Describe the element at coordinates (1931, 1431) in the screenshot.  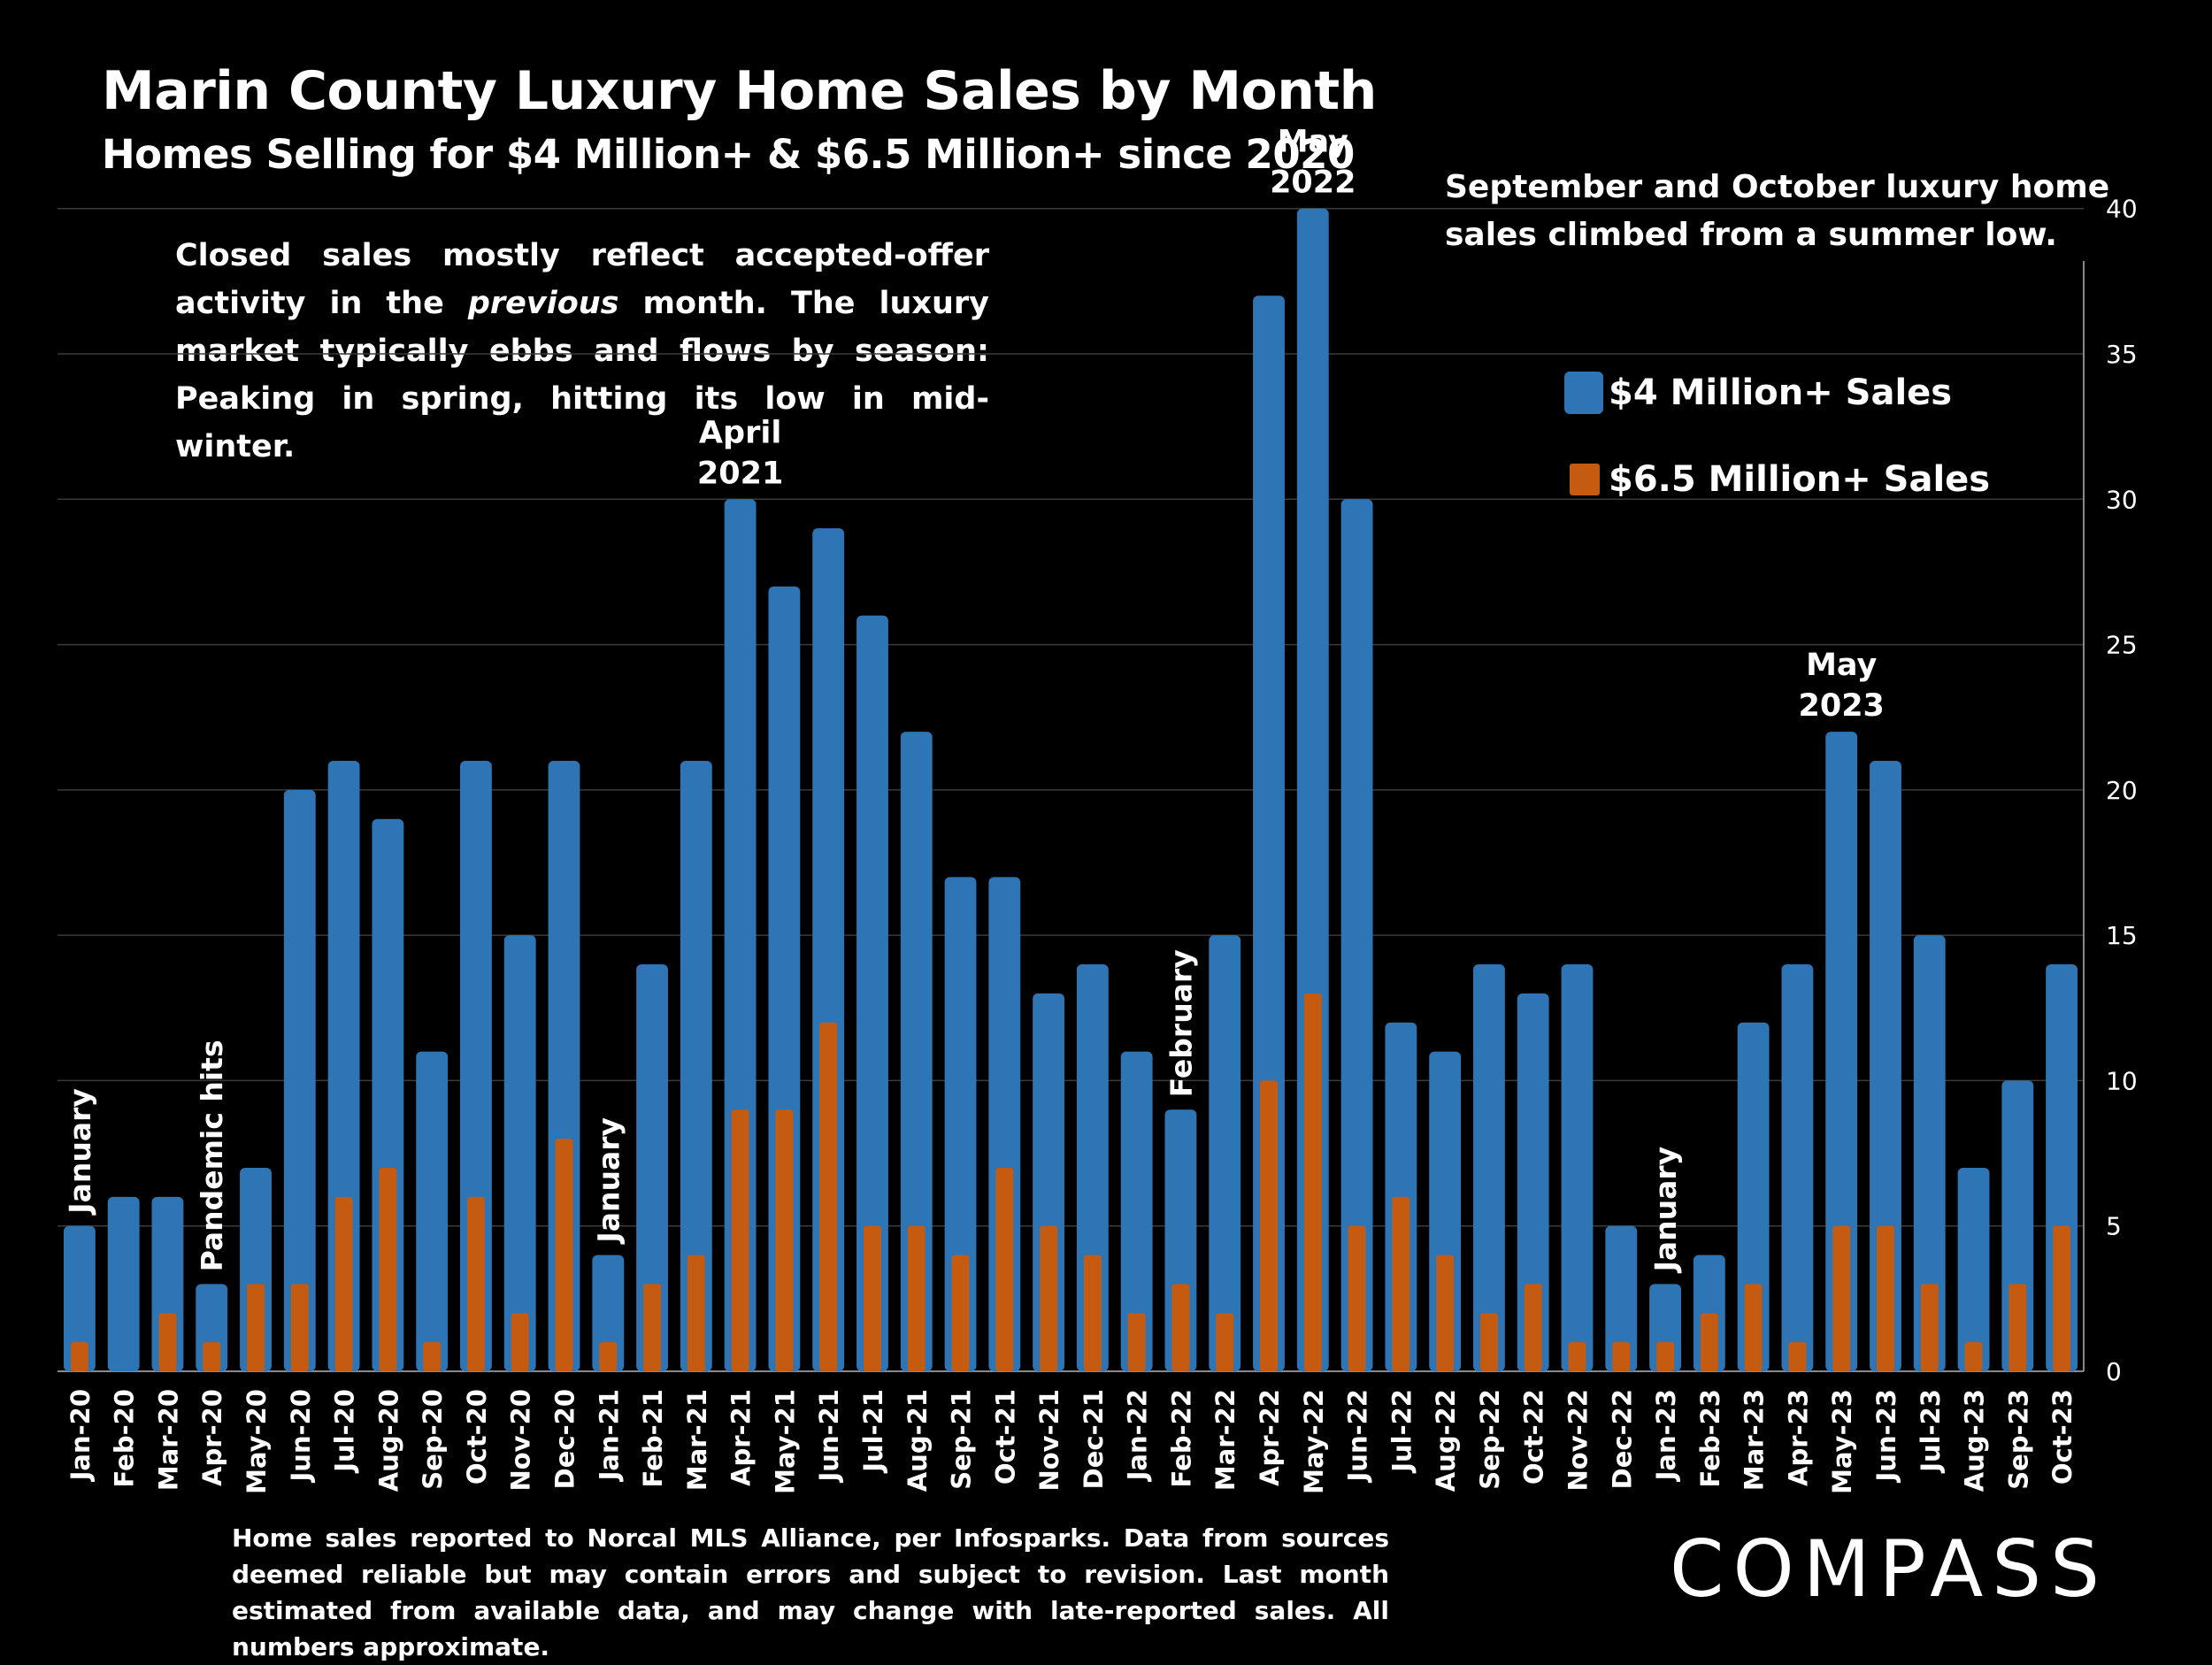
I see `x-tick-label-Jul-23: Jul-23` at that location.